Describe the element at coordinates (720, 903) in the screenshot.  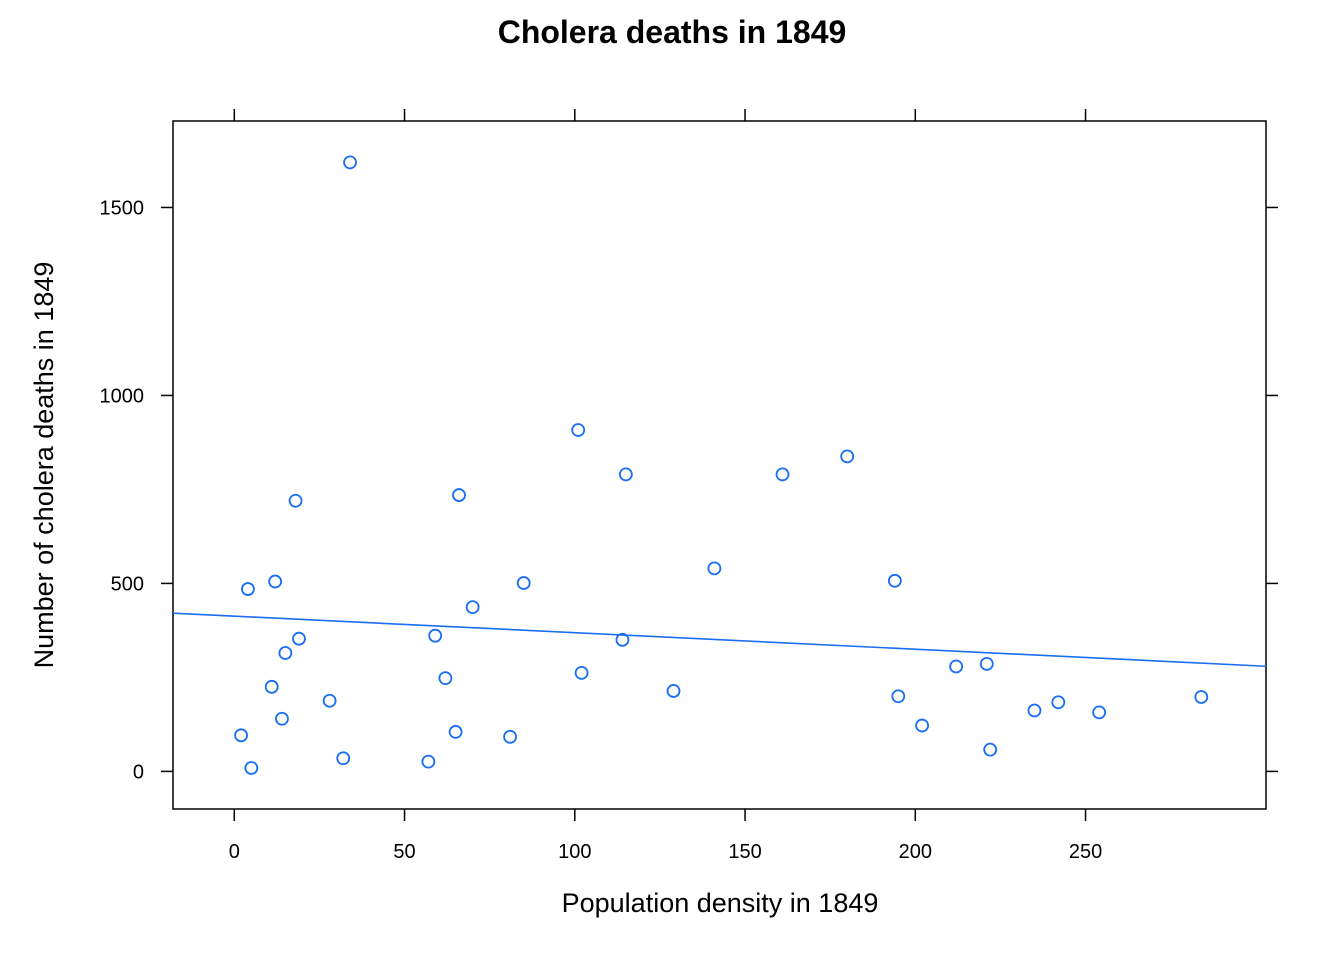
I see `x-axis-label: Population density in 1849` at that location.